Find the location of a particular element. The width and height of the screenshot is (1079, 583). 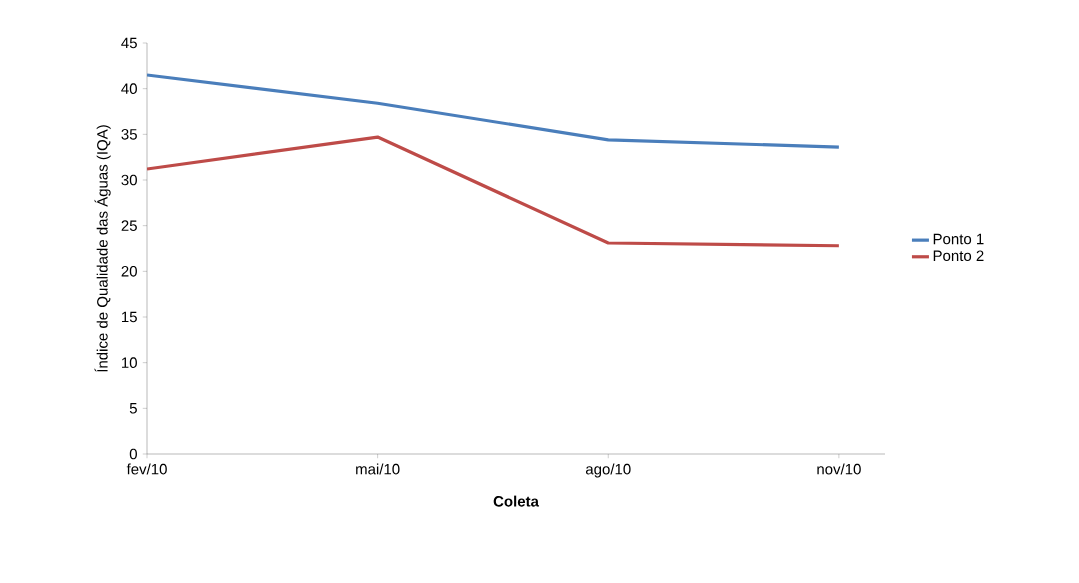

x-tick-label: fev/10 is located at coordinates (146, 469).